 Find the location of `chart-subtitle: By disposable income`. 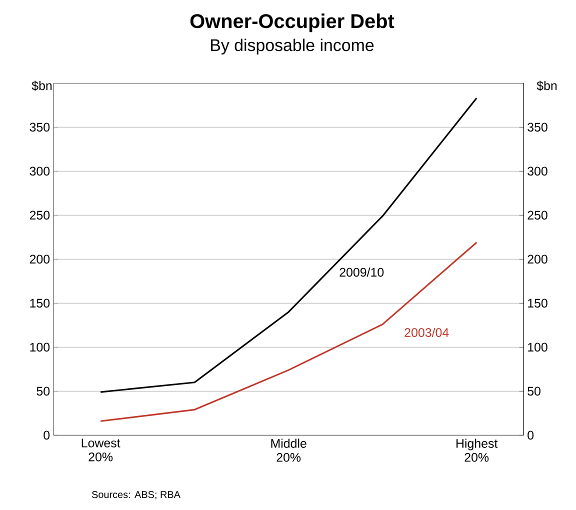

chart-subtitle: By disposable income is located at coordinates (292, 46).